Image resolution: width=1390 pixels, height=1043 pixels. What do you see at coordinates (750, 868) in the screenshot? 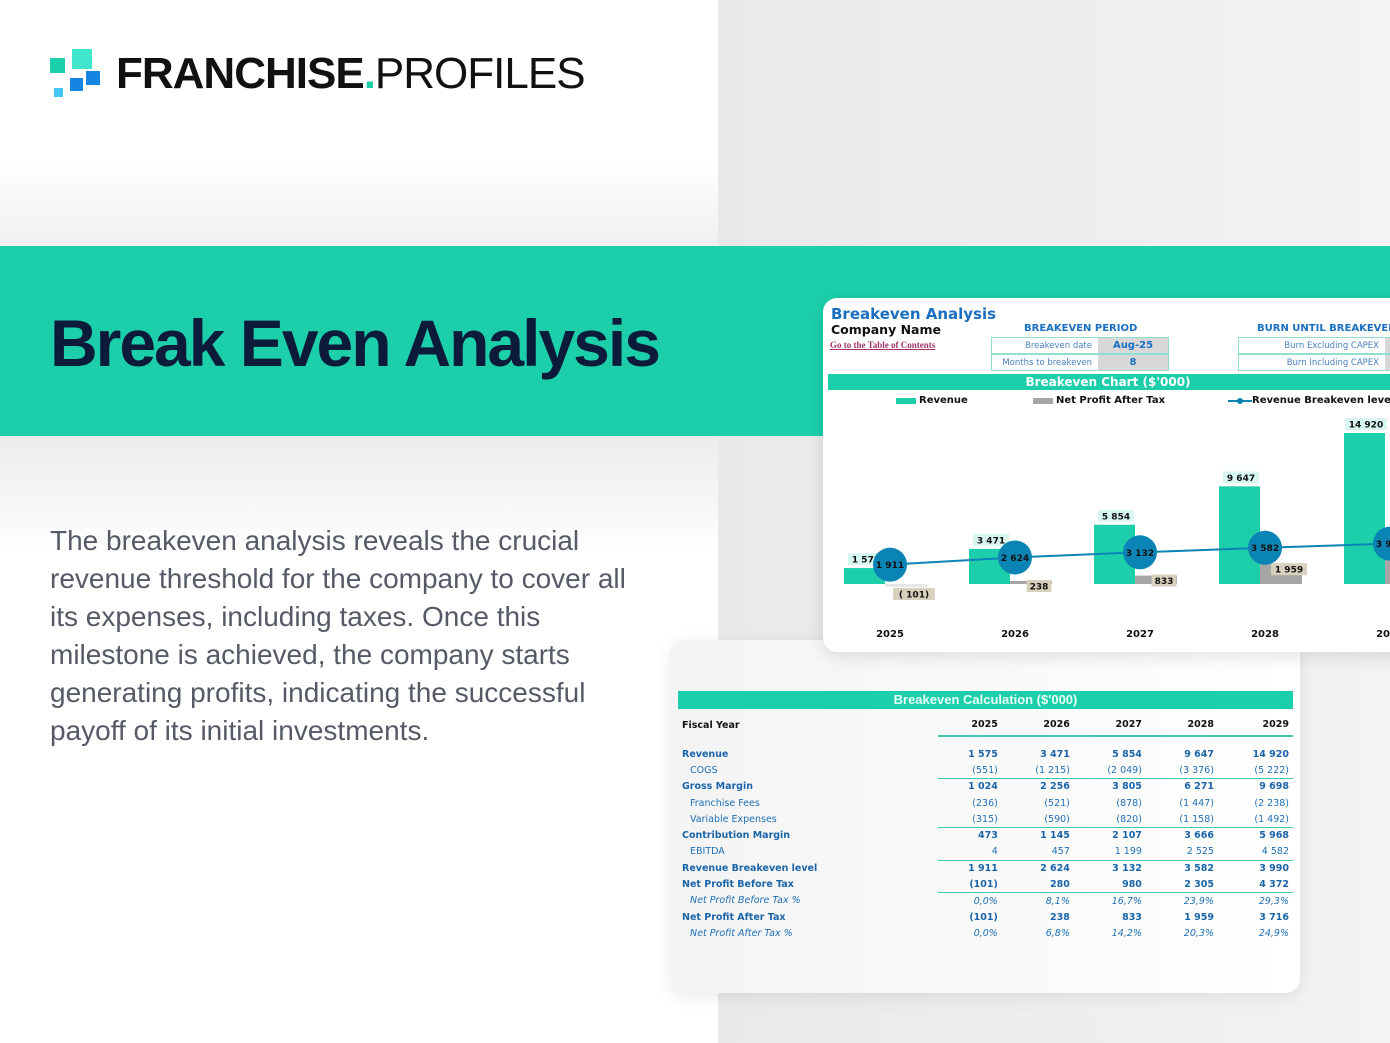
I see `row-label: Revenue Breakeven level` at bounding box center [750, 868].